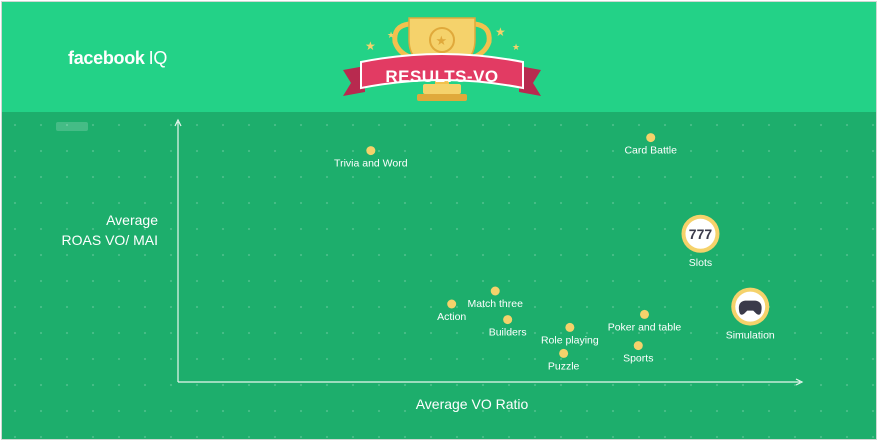  I want to click on slots-icon: 777, so click(700, 233).